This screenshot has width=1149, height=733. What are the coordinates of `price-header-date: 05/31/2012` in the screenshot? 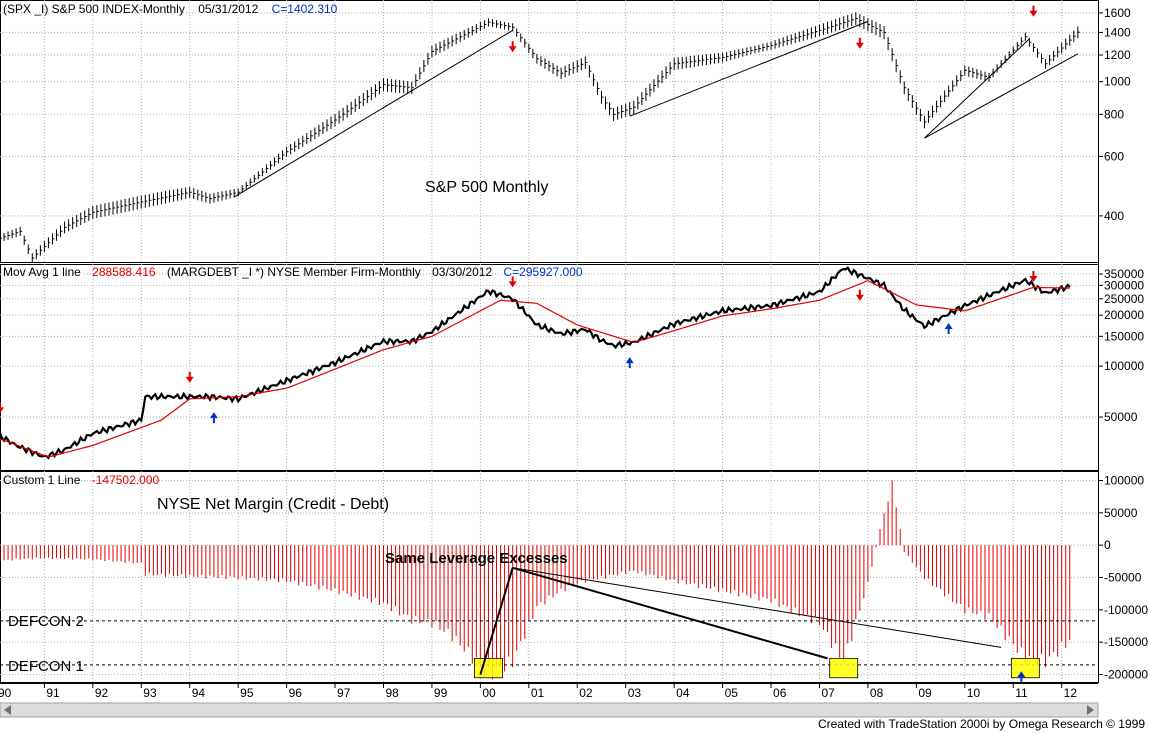 It's located at (228, 9).